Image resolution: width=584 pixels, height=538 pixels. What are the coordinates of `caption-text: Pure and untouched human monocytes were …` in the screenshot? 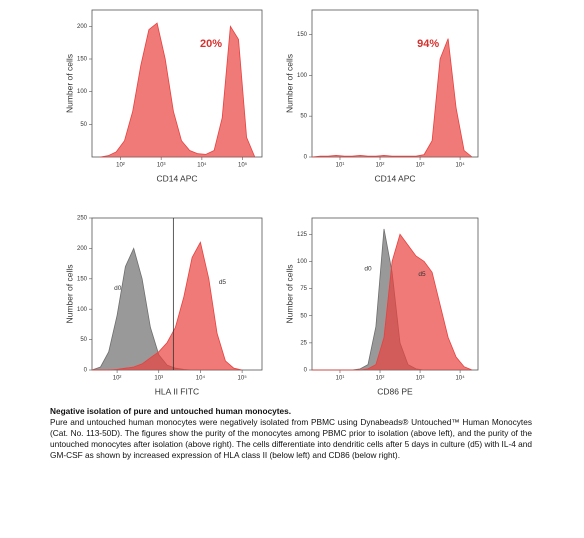 It's located at (291, 438).